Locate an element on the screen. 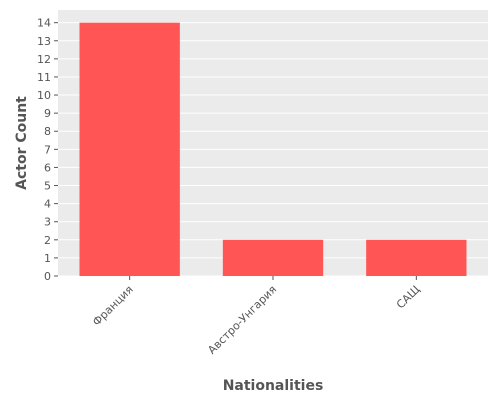  y-tick-label: 9 is located at coordinates (47, 113).